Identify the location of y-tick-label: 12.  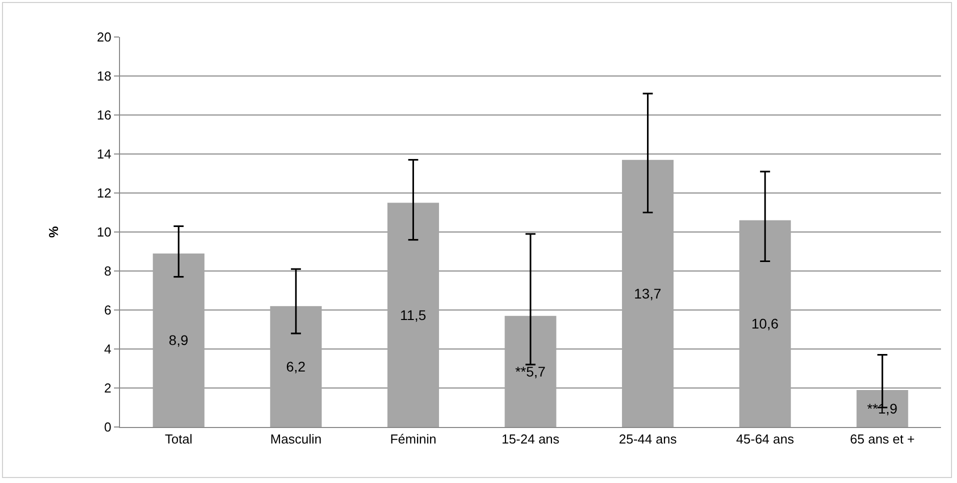
(104, 193).